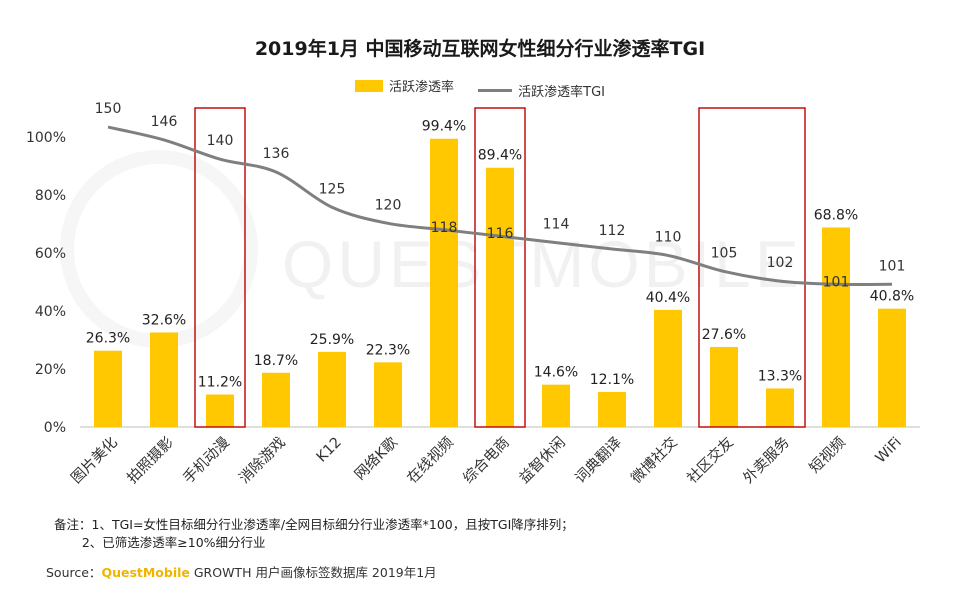 This screenshot has width=960, height=592. I want to click on x-tick-label: K12, so click(329, 450).